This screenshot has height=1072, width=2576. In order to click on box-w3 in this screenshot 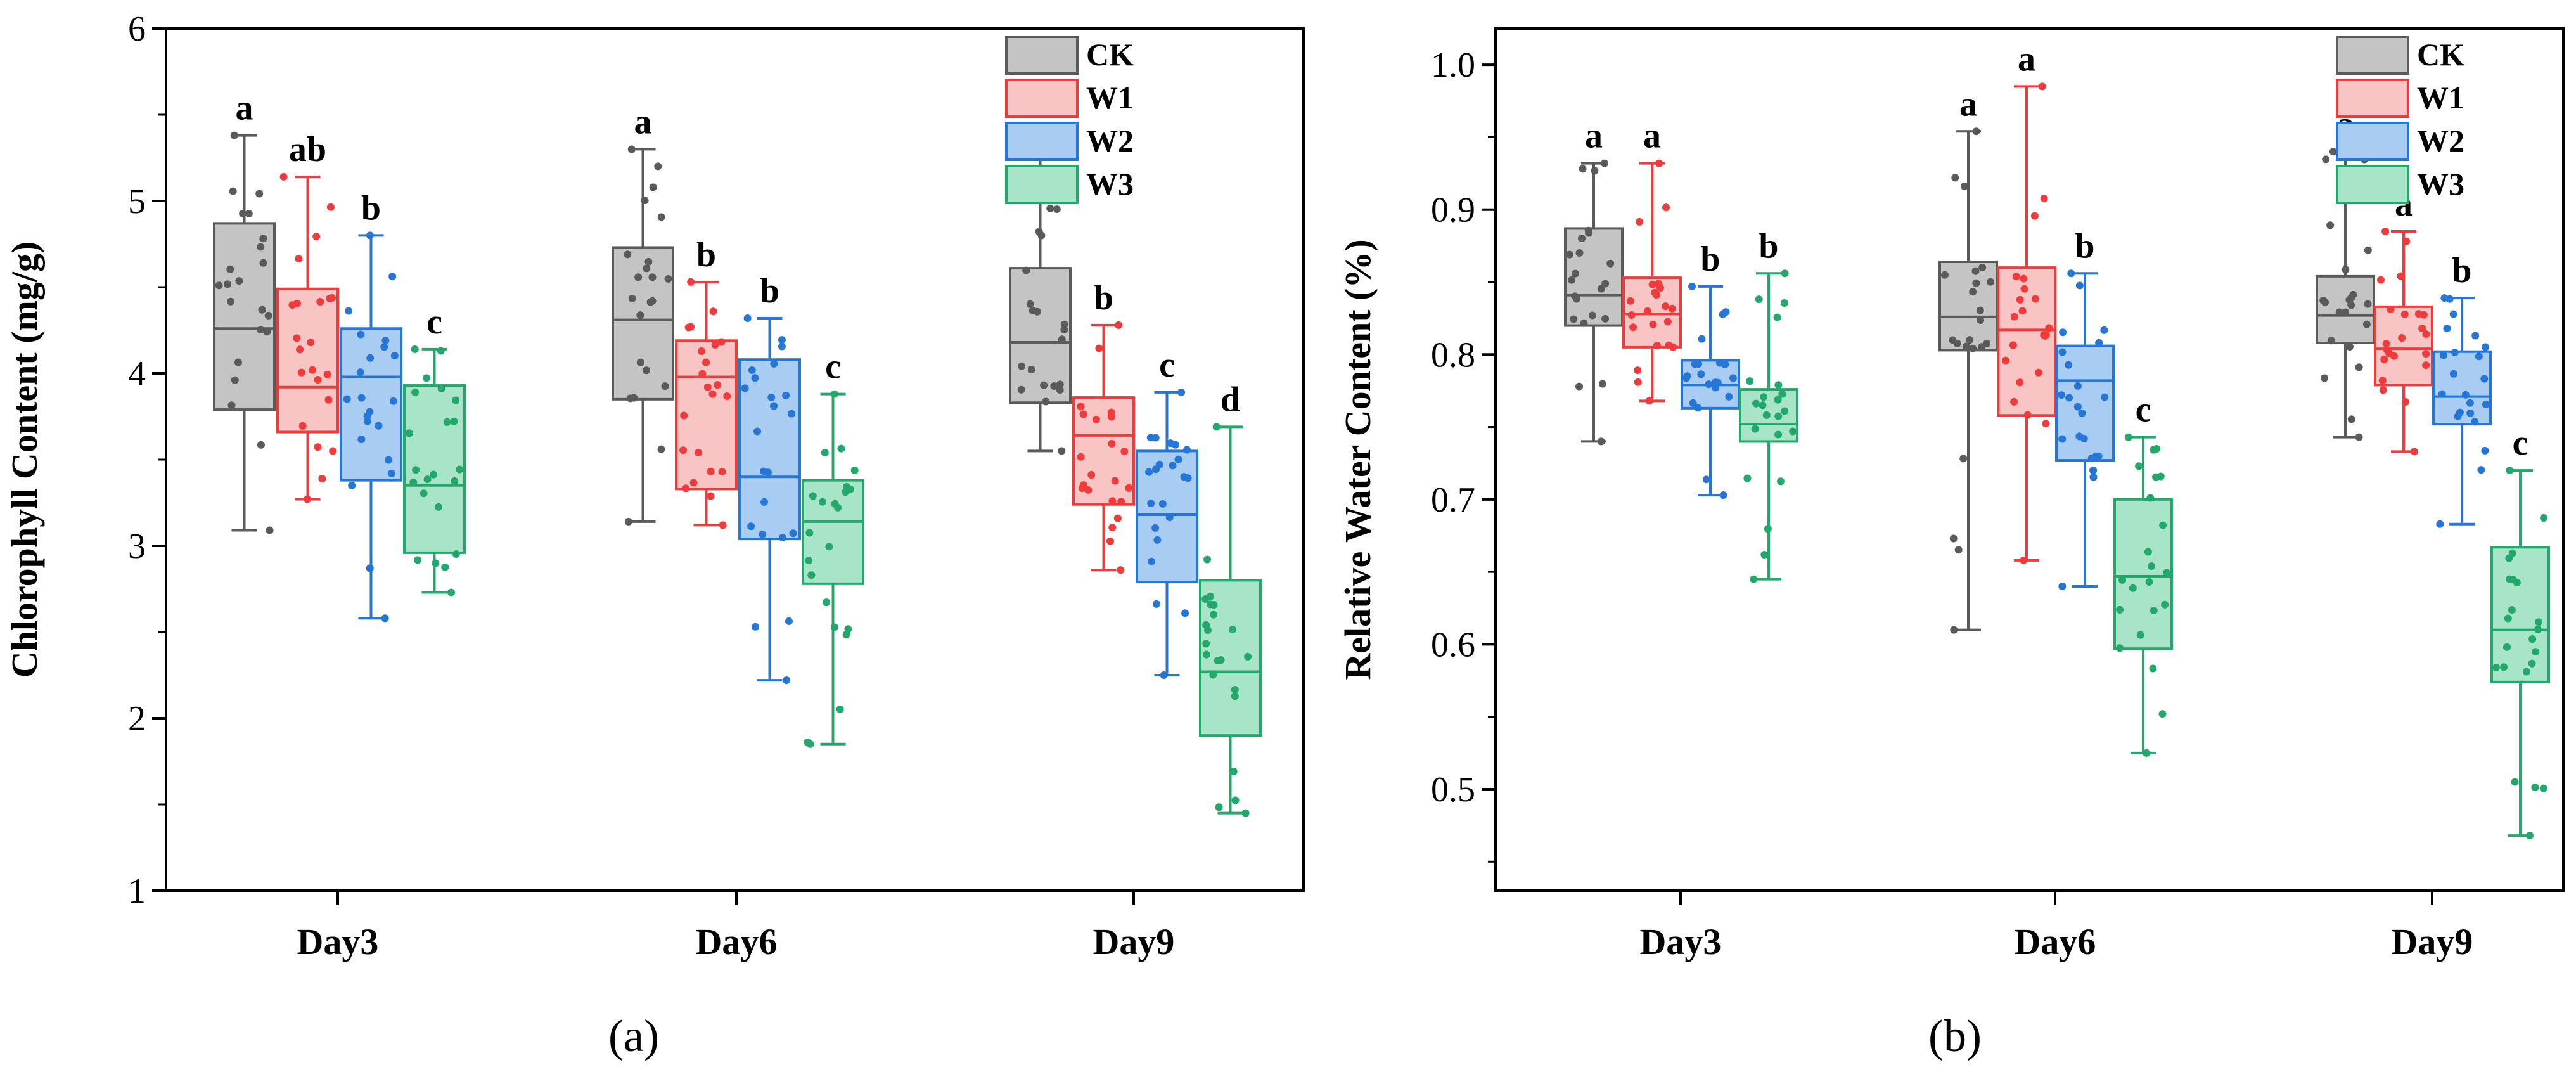, I will do `click(1768, 415)`.